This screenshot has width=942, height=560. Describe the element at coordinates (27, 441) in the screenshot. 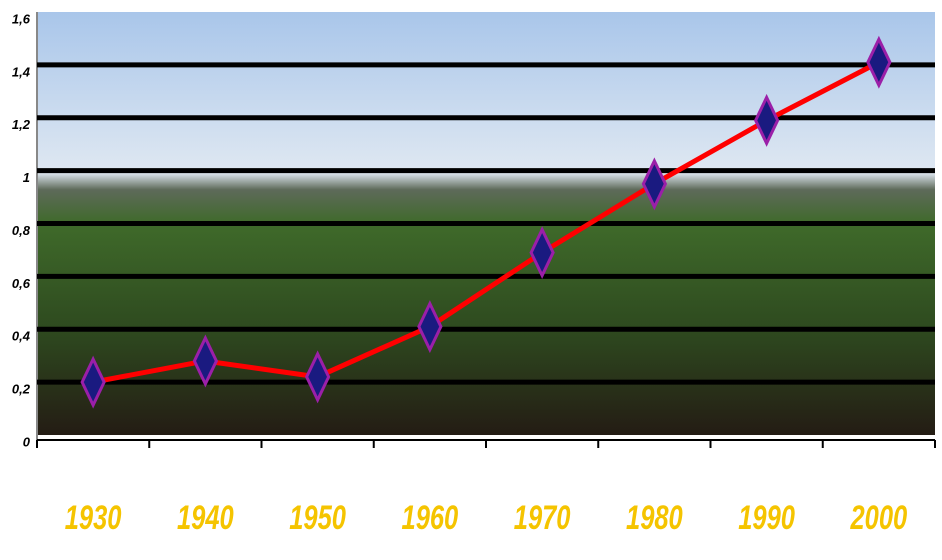

I see `y-tick-label: 0` at that location.